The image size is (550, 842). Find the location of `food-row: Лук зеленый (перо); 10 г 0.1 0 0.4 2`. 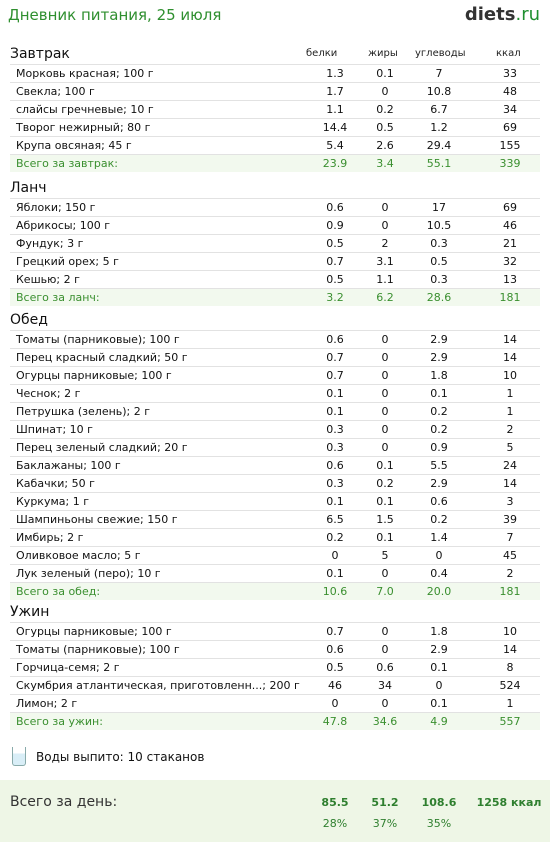

food-row: Лук зеленый (перо); 10 г 0.1 0 0.4 2 is located at coordinates (275, 573).